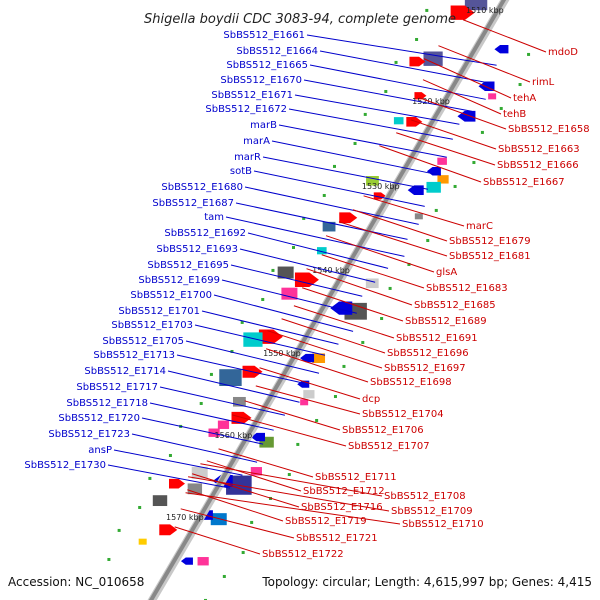 This screenshot has width=600, height=600. Describe the element at coordinates (326, 521) in the screenshot. I see `gene-label-right: SbBS512_E1719` at that location.